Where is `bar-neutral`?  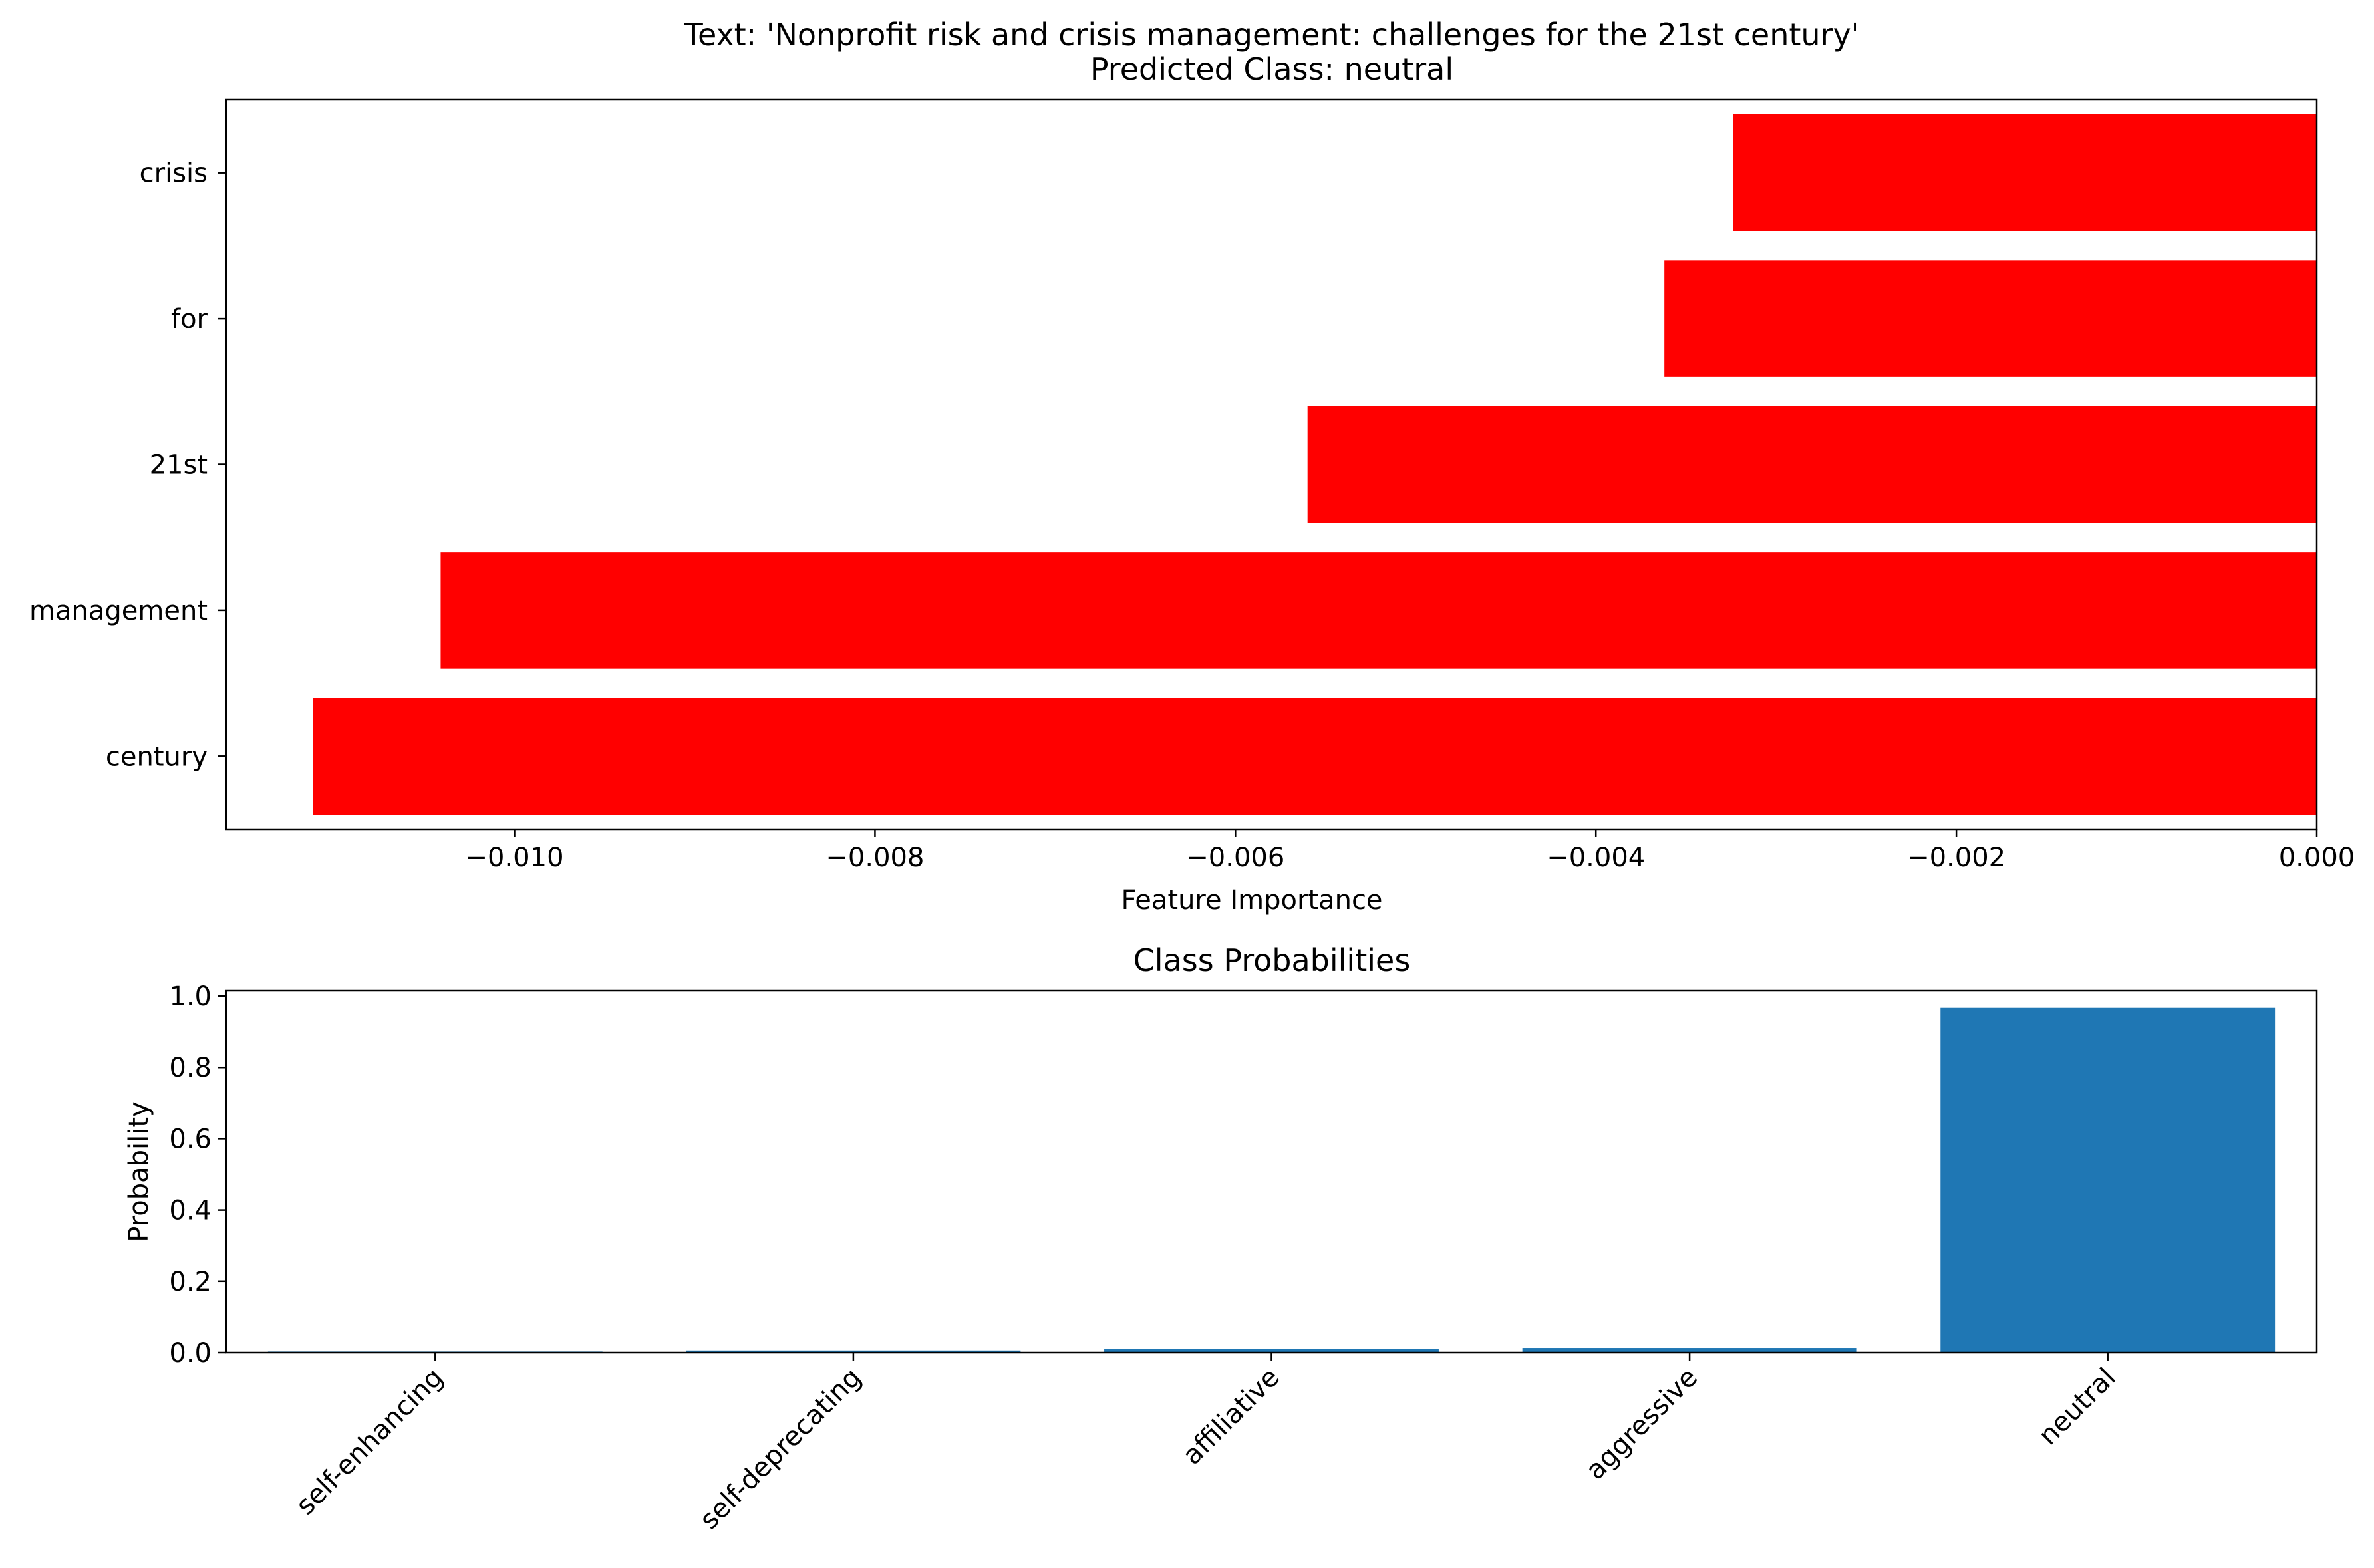 bar-neutral is located at coordinates (2108, 1180).